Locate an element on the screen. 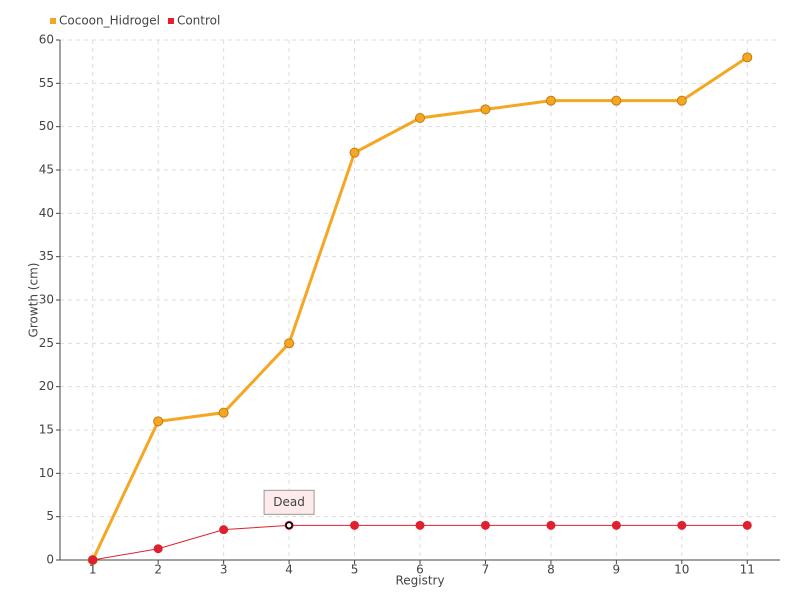 The height and width of the screenshot is (604, 800). annotation-box is located at coordinates (289, 502).